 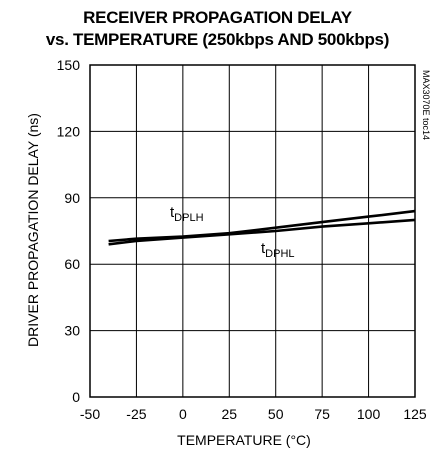 I want to click on series-label-tdplh-sub: DPLH, so click(x=188, y=218).